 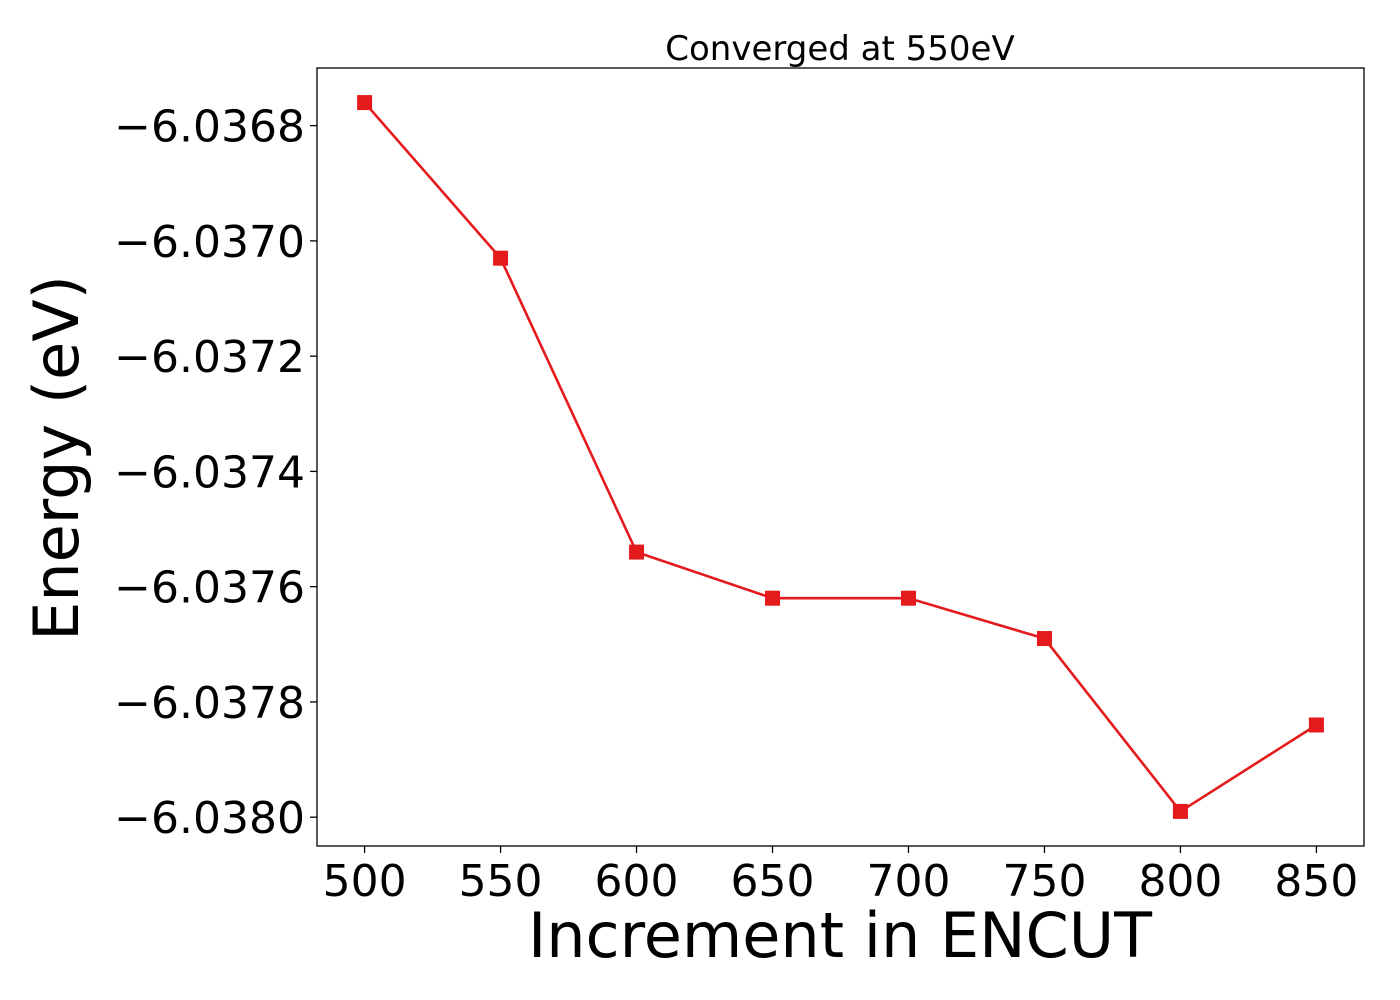 What do you see at coordinates (1316, 881) in the screenshot?
I see `x-tick-label: 850` at bounding box center [1316, 881].